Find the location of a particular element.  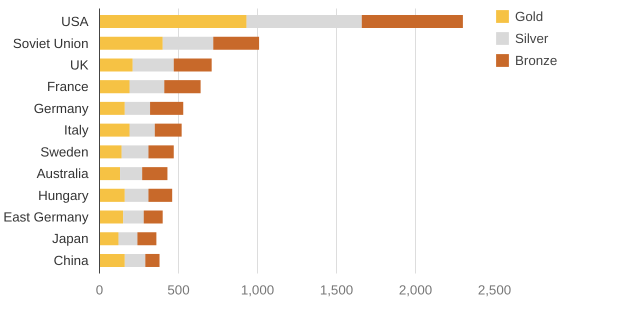

y-tick-label: UK is located at coordinates (79, 64).